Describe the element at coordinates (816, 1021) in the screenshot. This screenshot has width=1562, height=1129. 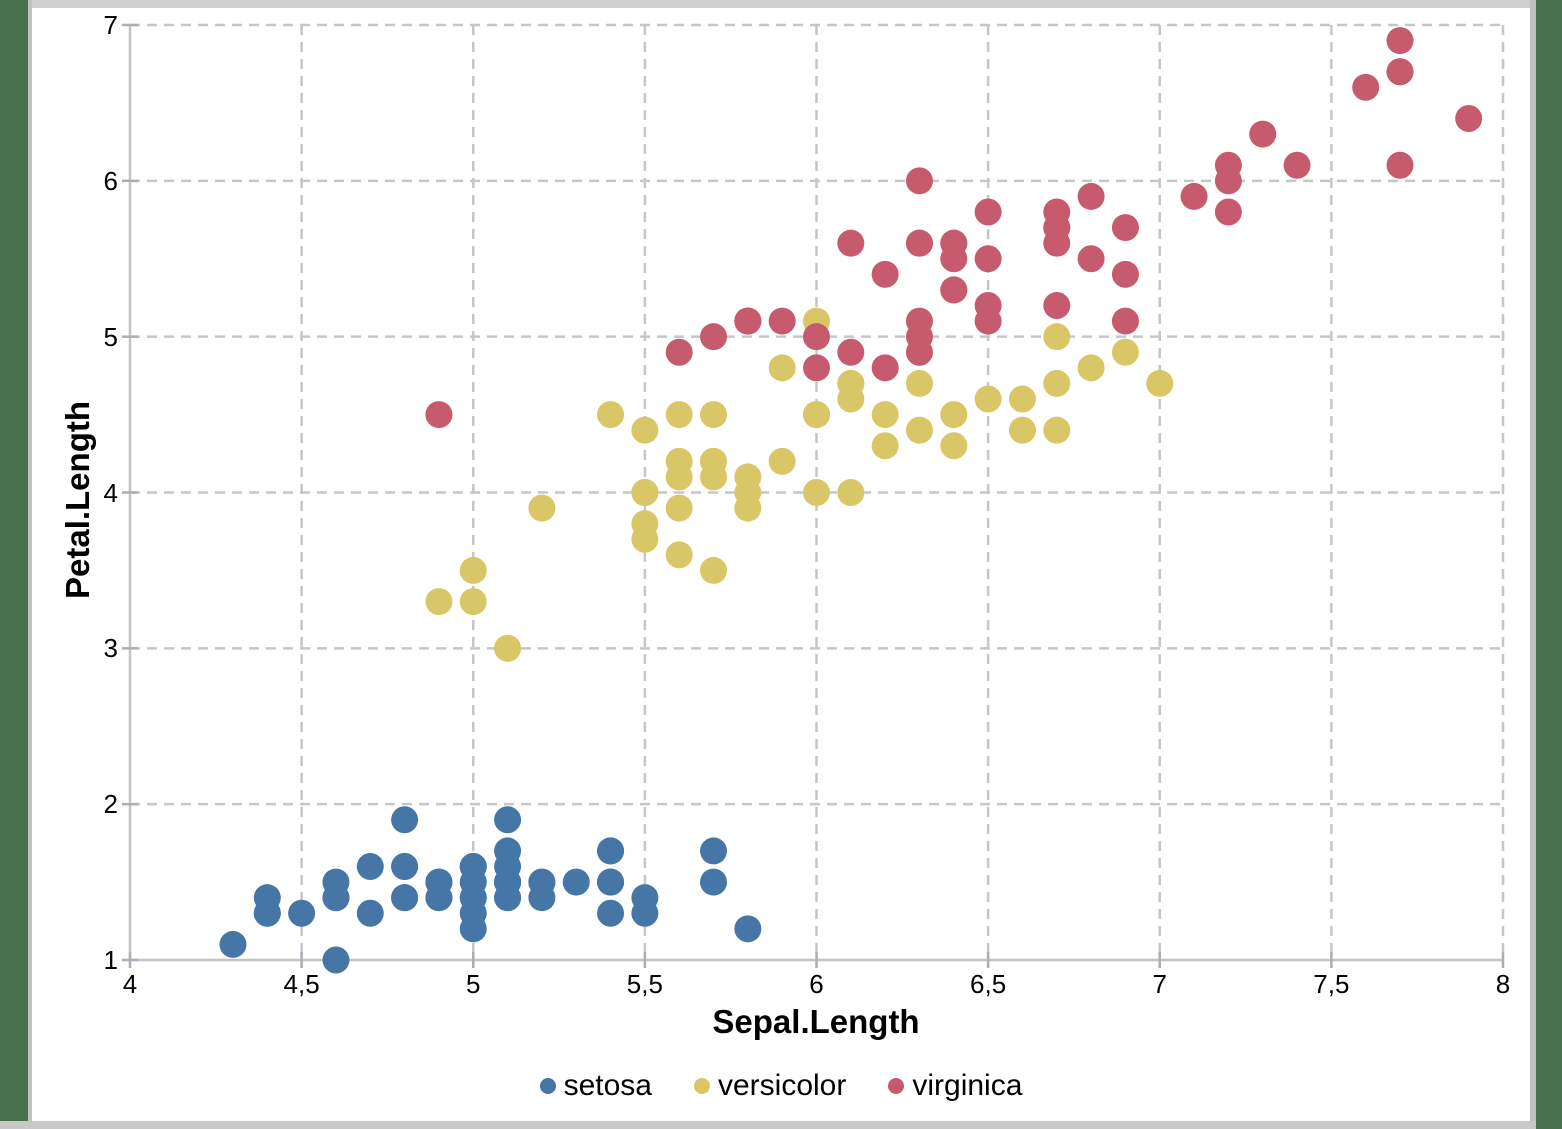
I see `x-axis-title: Sepal.Length` at that location.